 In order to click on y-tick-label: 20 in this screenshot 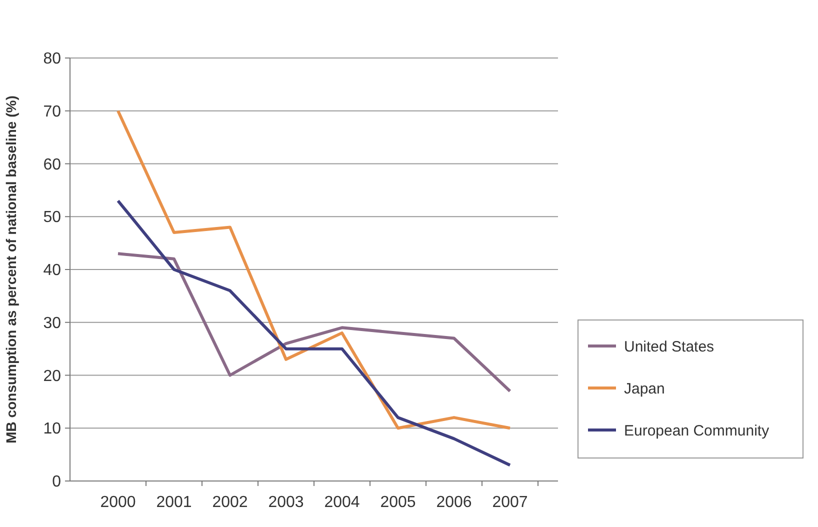, I will do `click(52, 376)`.